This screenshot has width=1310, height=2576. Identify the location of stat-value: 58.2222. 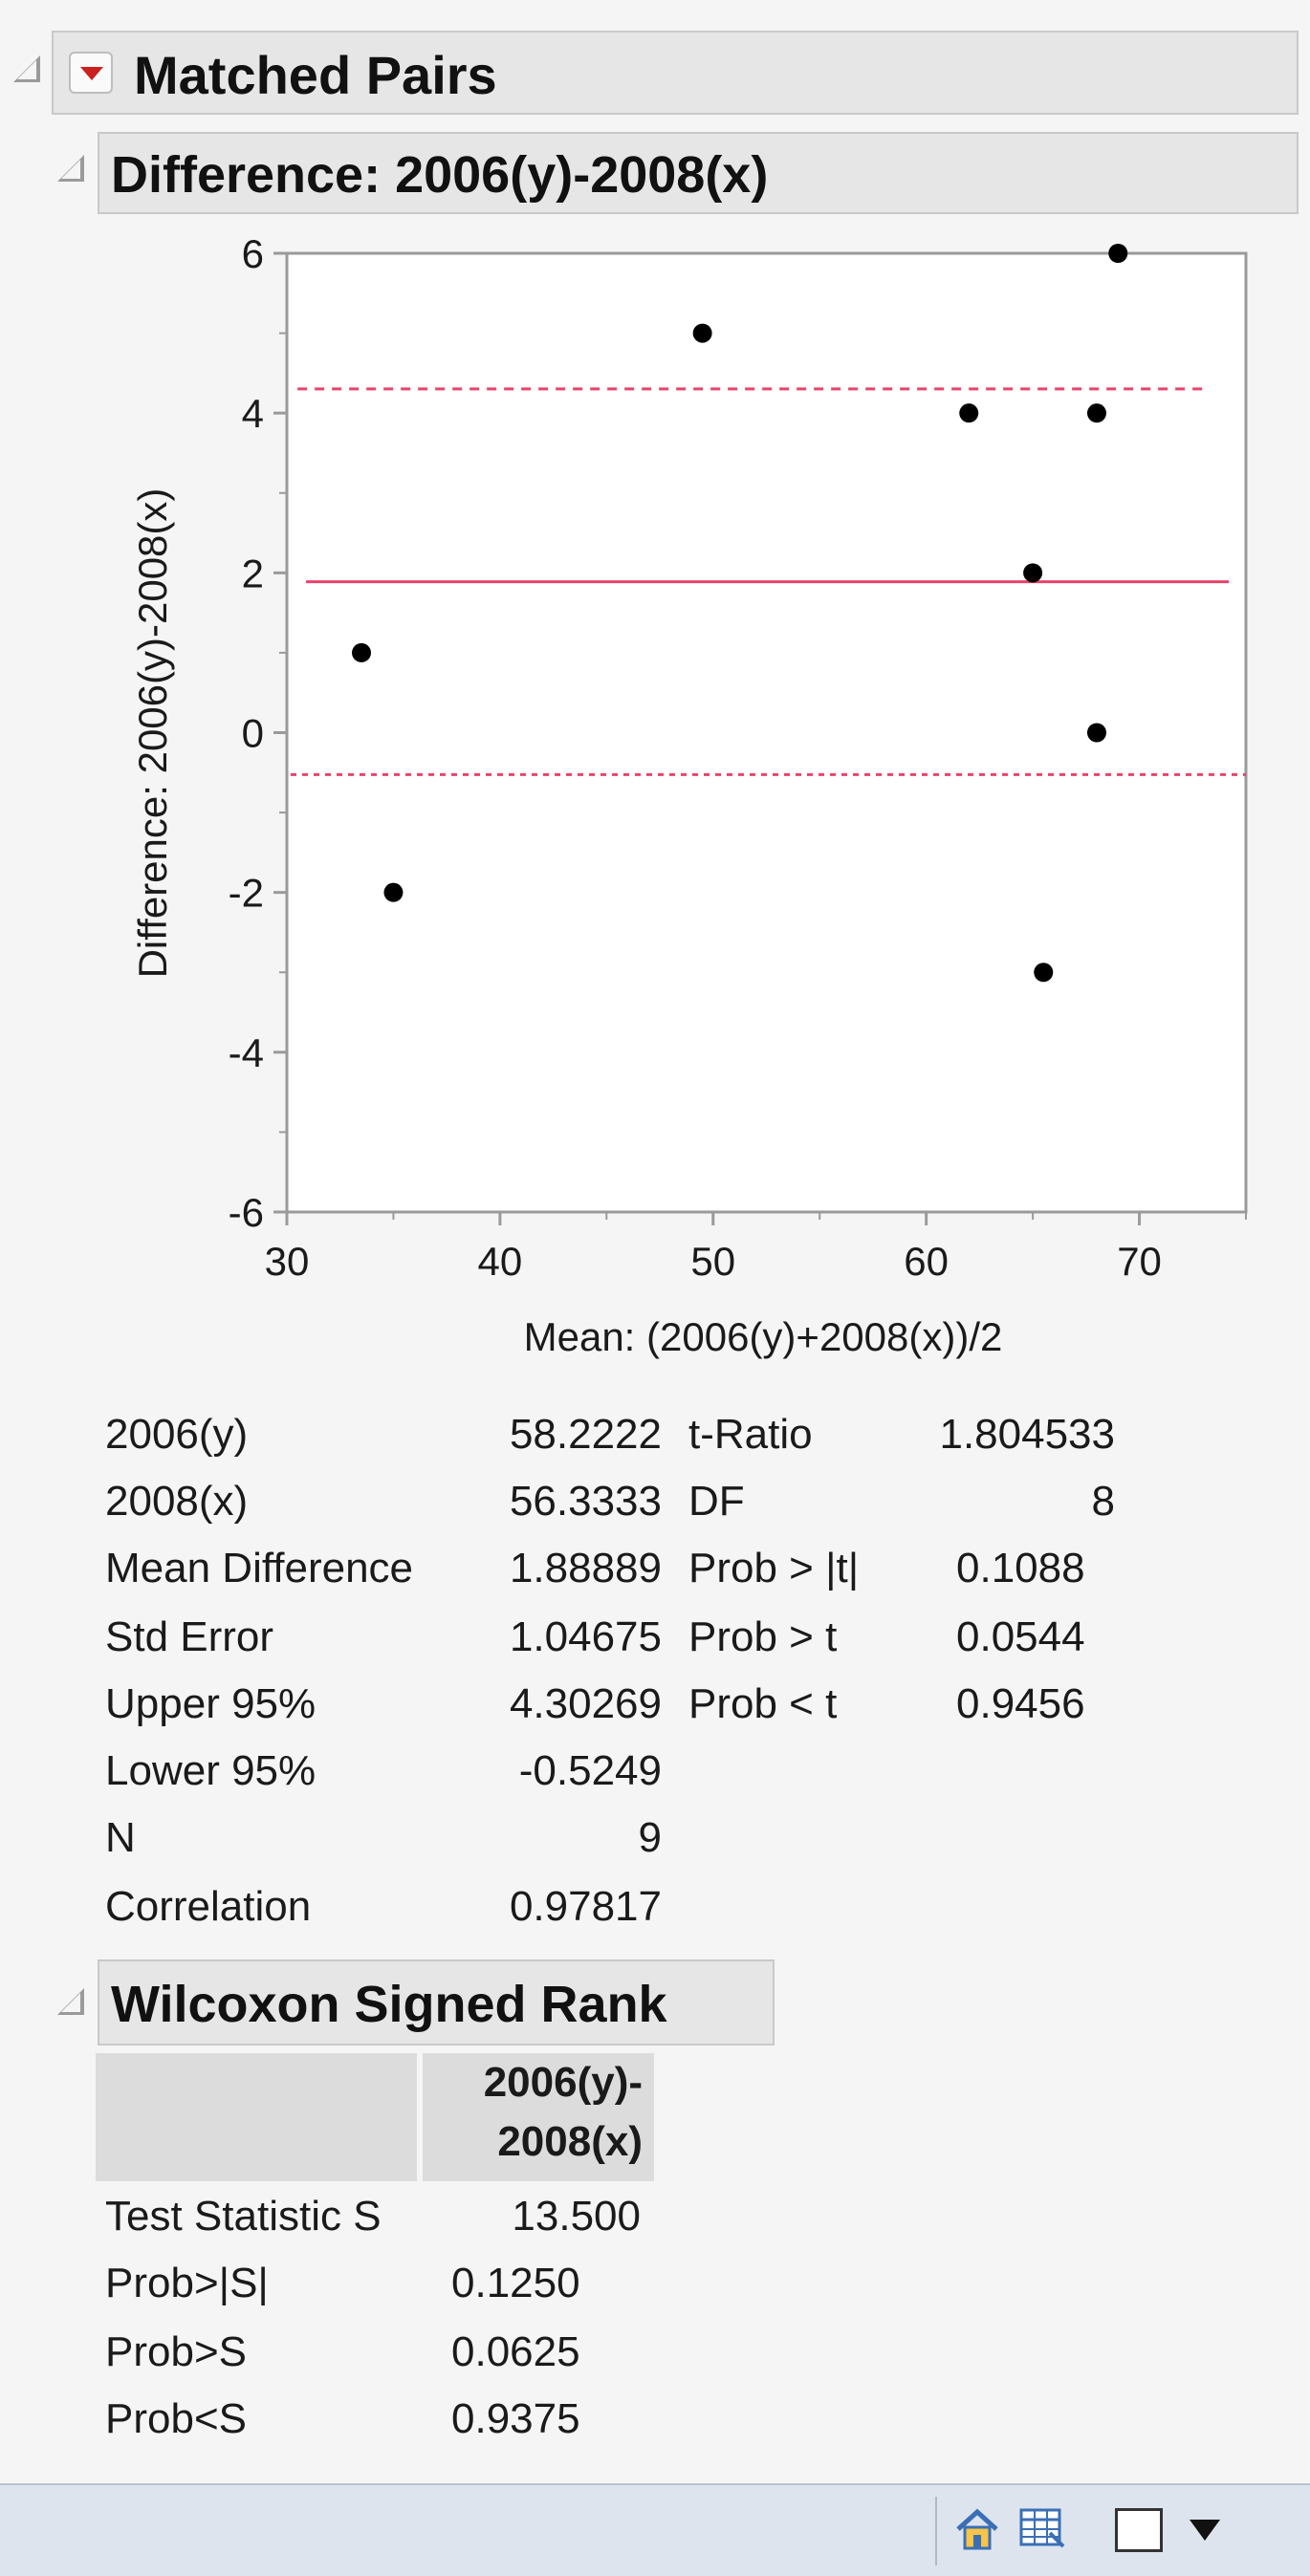
(585, 1434).